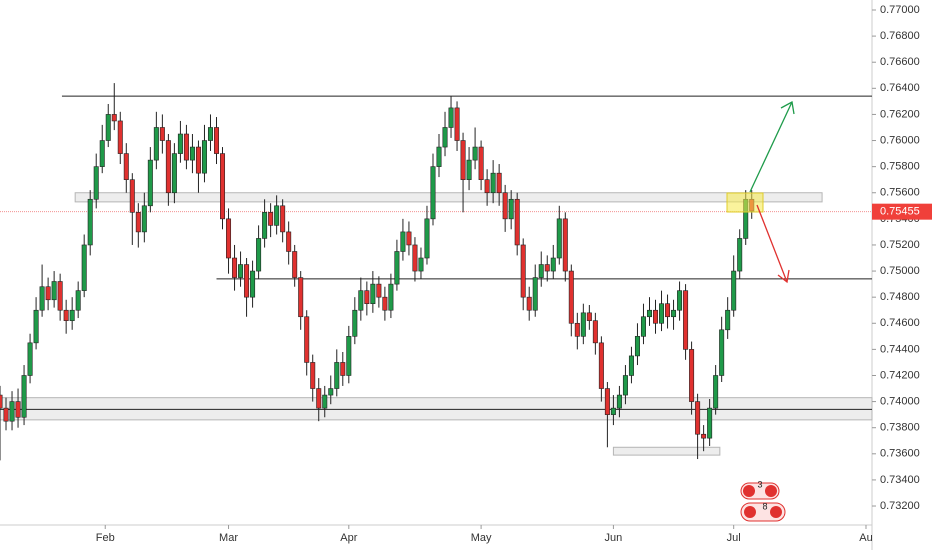 Image resolution: width=932 pixels, height=550 pixels. I want to click on bull-arrow, so click(772, 146).